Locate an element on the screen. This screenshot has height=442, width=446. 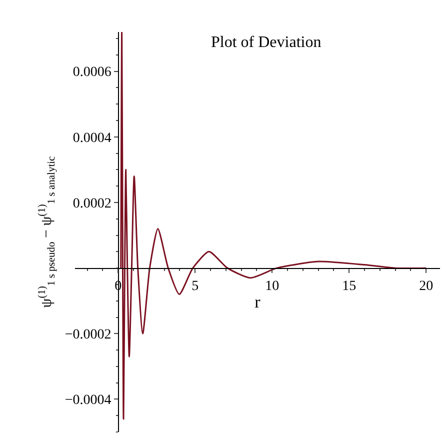
x-tick-label: 10 is located at coordinates (272, 286).